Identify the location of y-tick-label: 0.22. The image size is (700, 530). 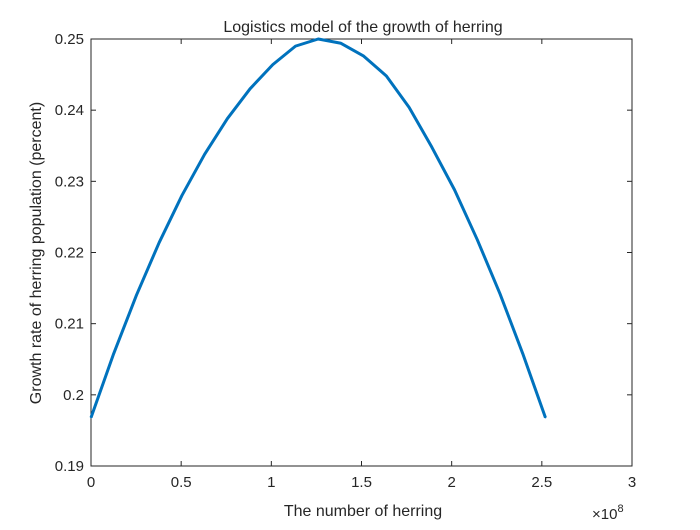
(69, 253).